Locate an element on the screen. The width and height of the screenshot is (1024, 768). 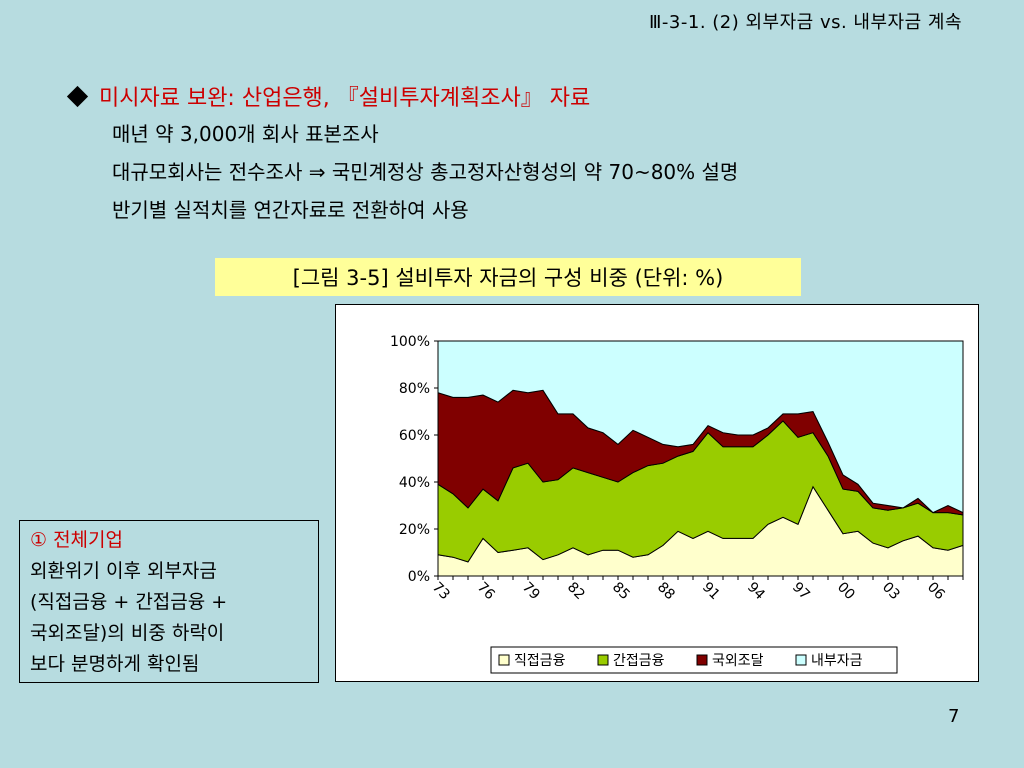
y-tick-label: 20% is located at coordinates (414, 530).